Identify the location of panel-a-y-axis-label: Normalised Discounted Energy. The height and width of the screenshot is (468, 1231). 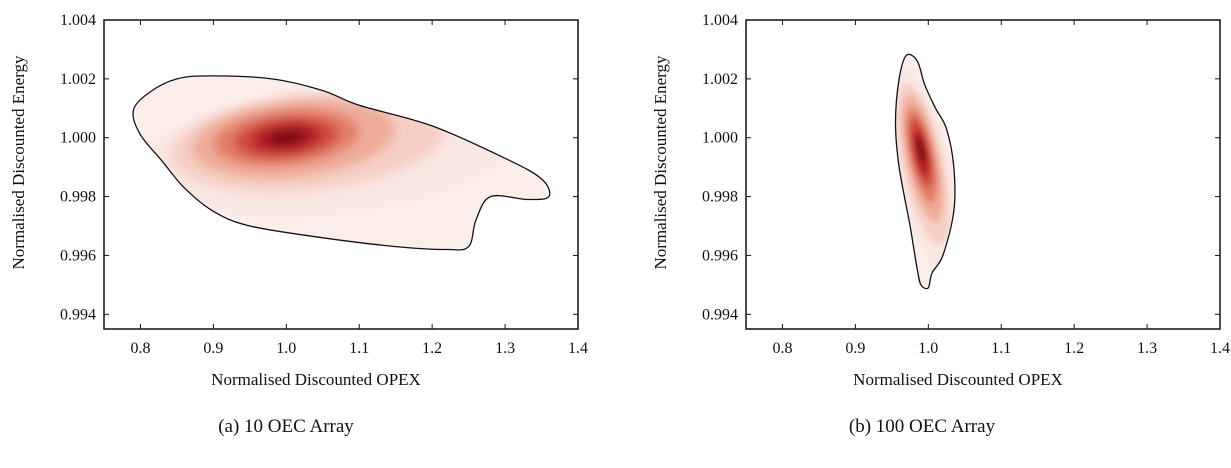
(18, 162).